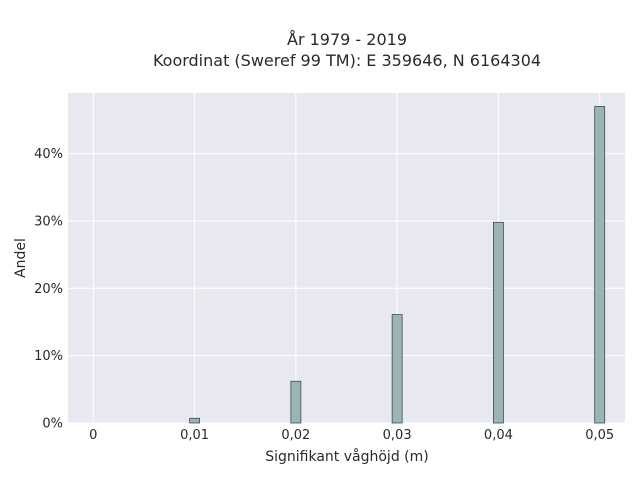  What do you see at coordinates (599, 435) in the screenshot?
I see `x-tick-label: 0,05` at bounding box center [599, 435].